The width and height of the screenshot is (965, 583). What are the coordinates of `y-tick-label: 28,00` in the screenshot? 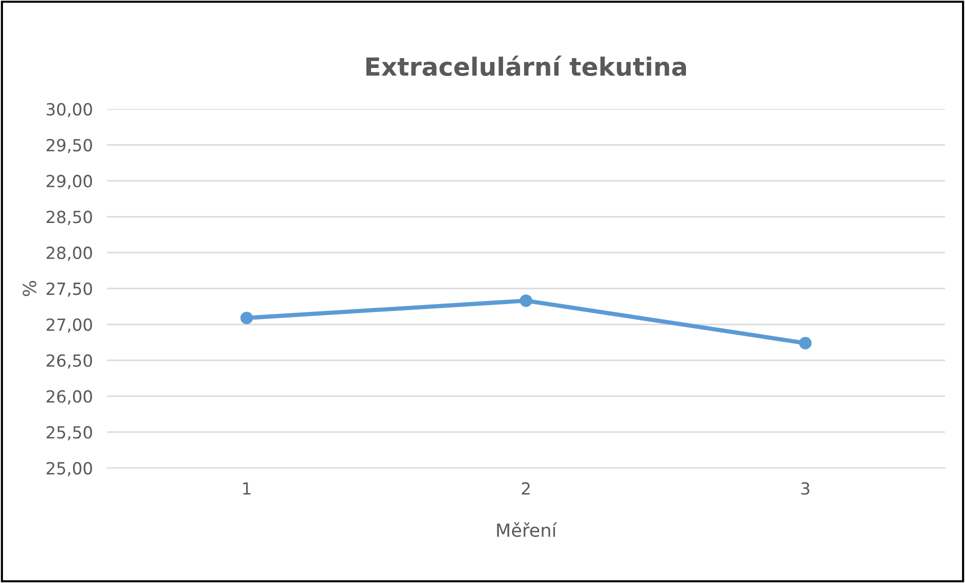 It's located at (69, 253).